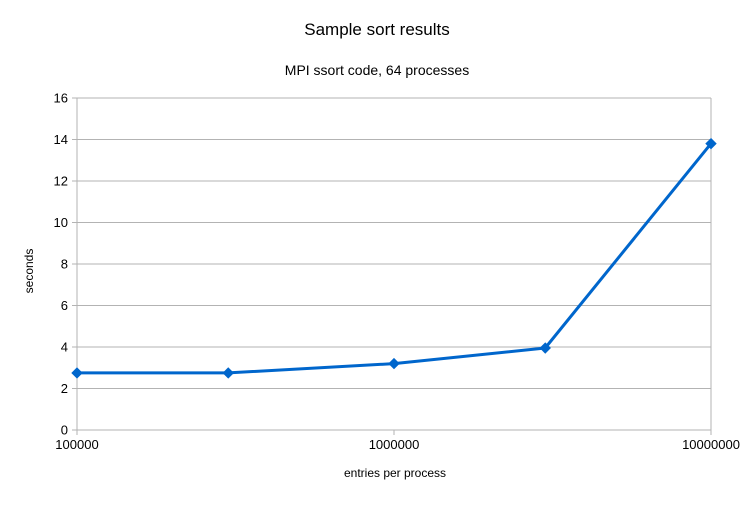  I want to click on y-axis-label: seconds, so click(29, 271).